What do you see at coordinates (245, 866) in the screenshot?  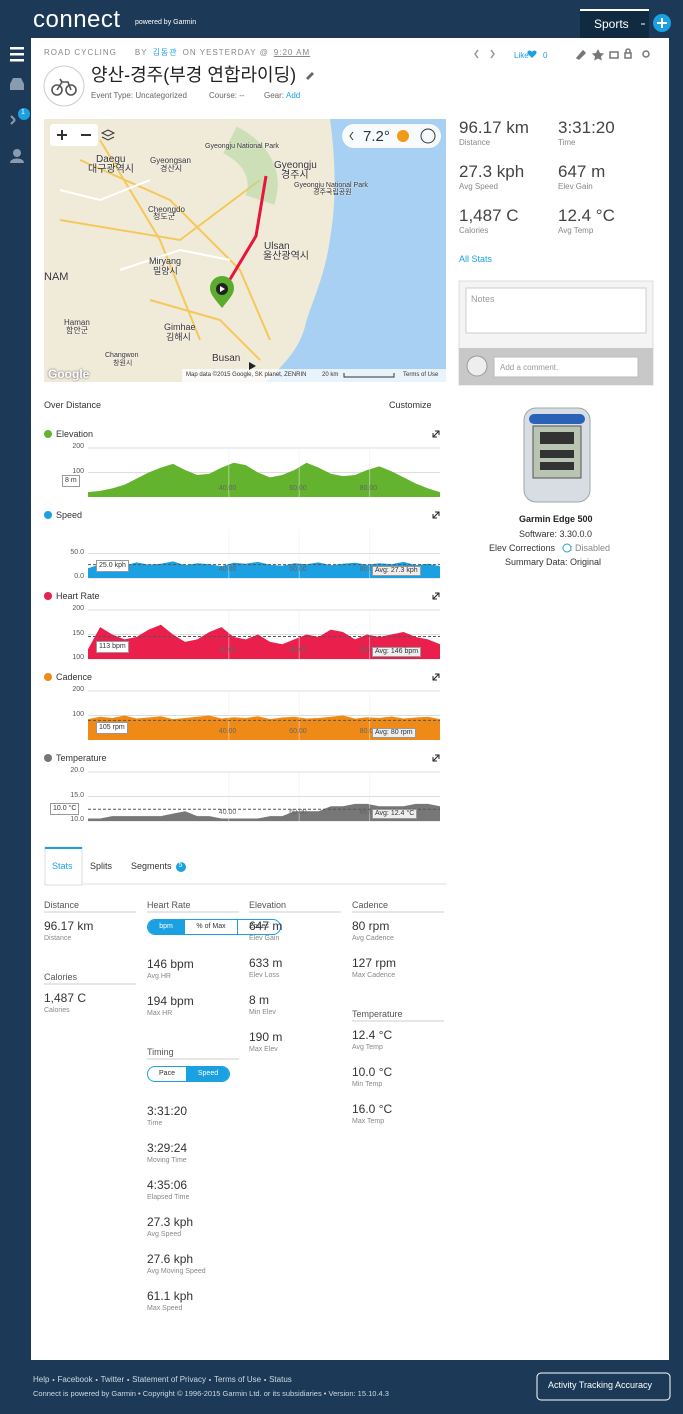 I see `tab-bar` at bounding box center [245, 866].